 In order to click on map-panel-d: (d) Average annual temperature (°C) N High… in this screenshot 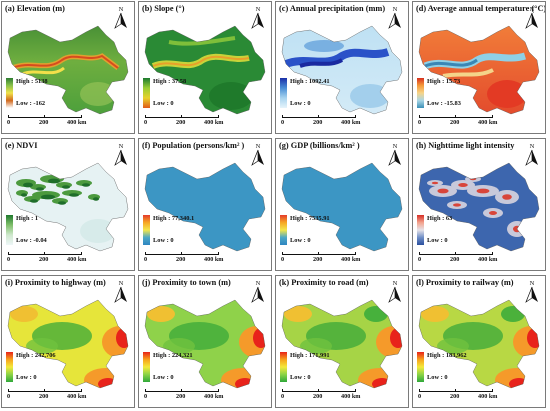, I will do `click(479, 67)`.